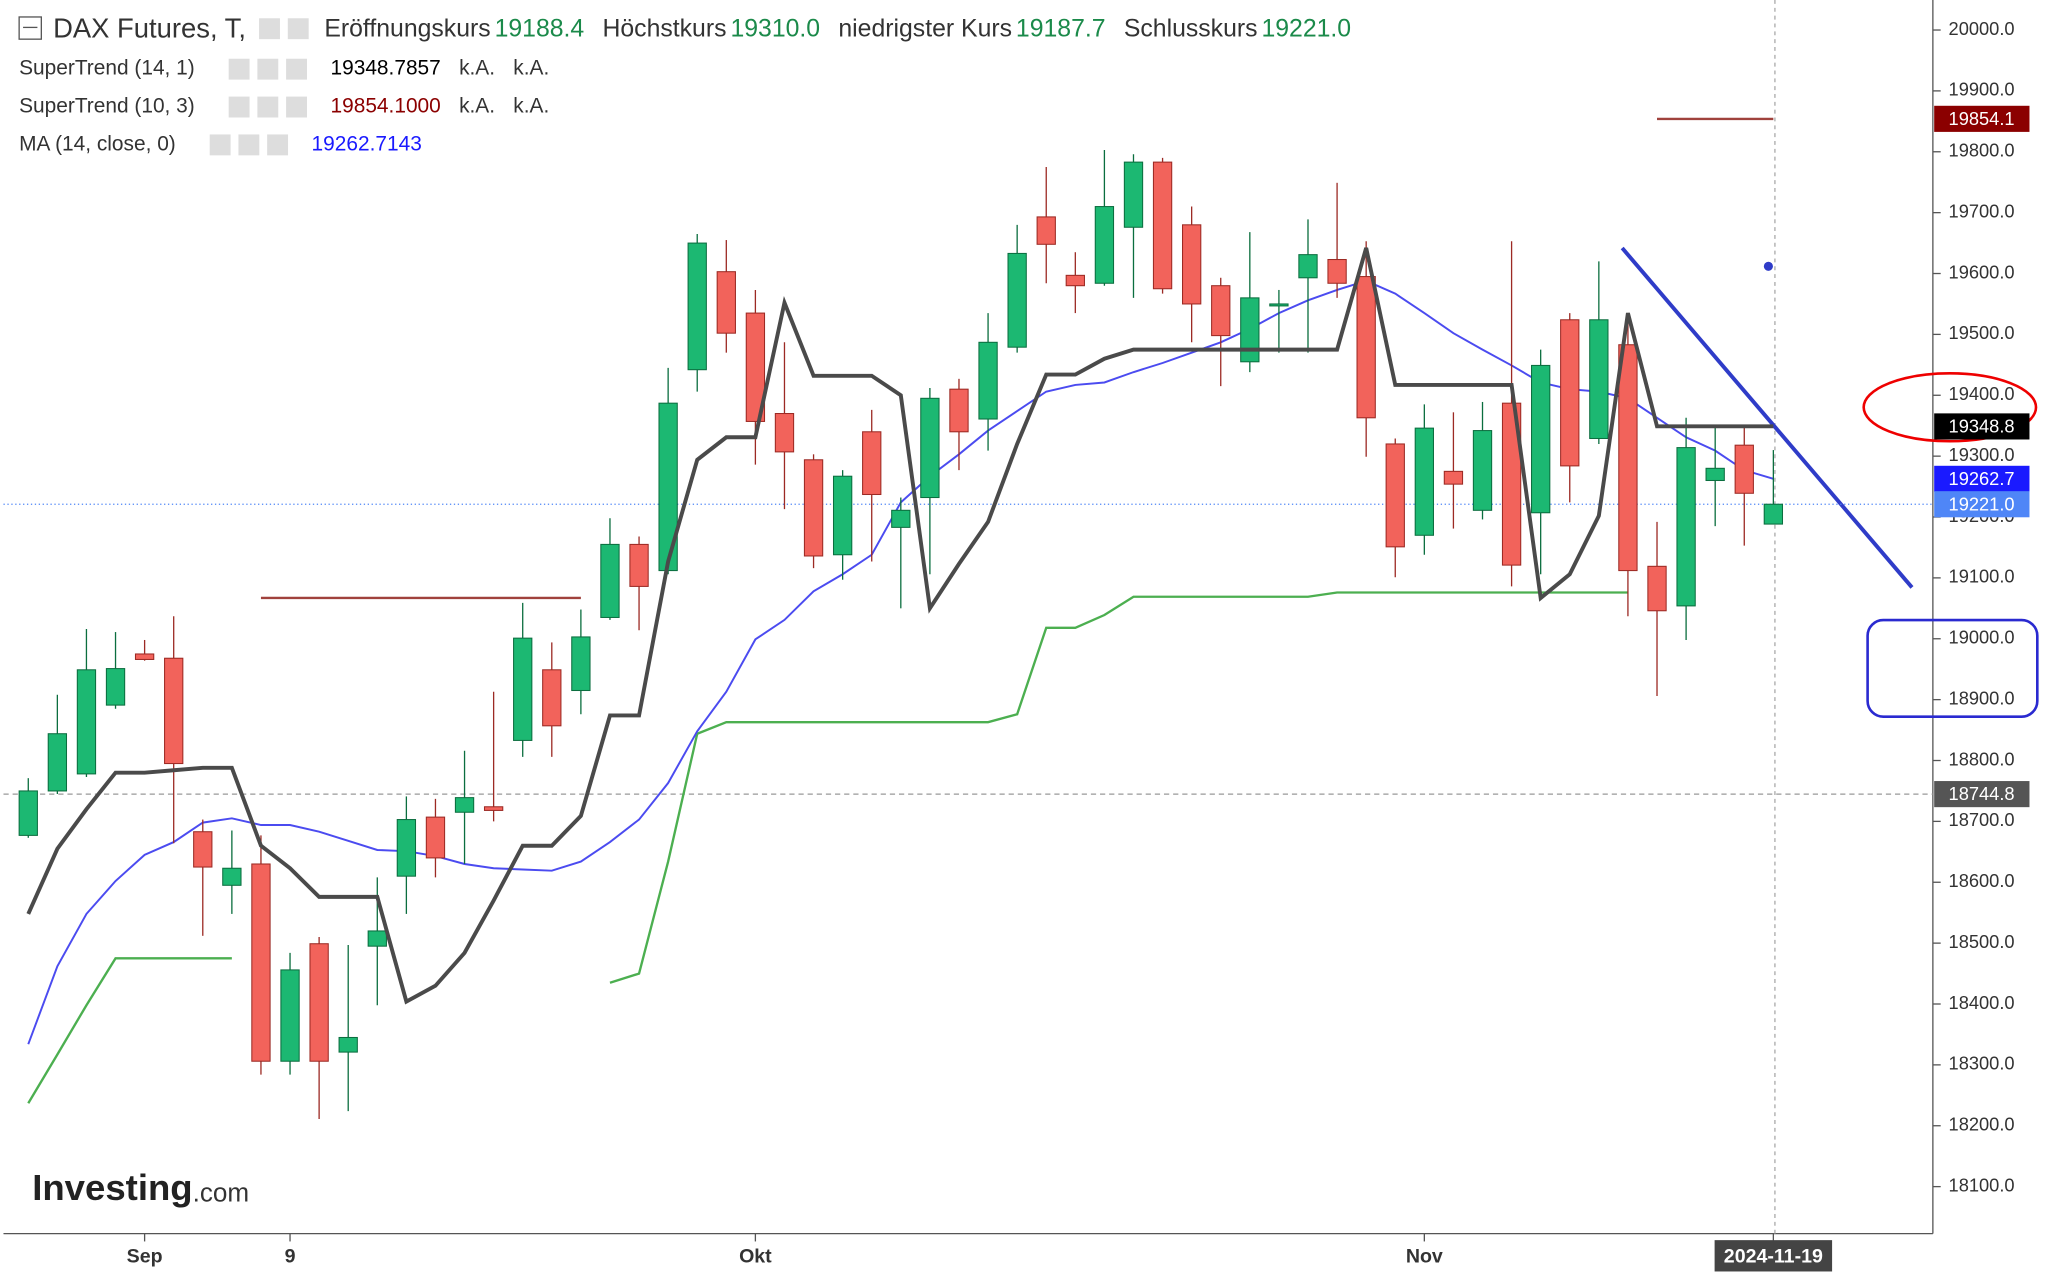 This screenshot has width=2046, height=1278. I want to click on header-label: niedrigster Kurs, so click(925, 29).